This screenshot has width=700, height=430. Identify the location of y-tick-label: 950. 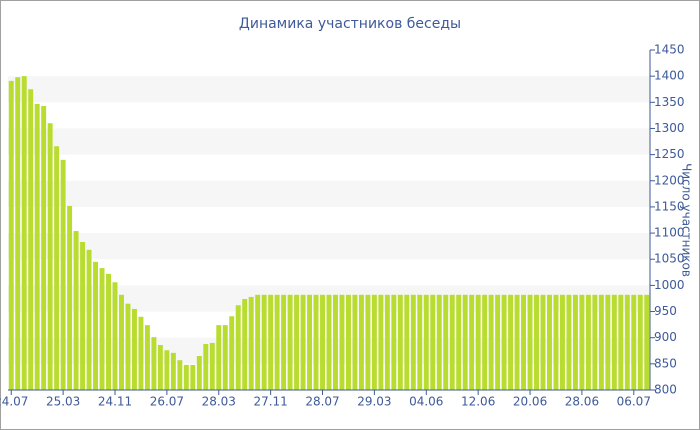
(665, 311).